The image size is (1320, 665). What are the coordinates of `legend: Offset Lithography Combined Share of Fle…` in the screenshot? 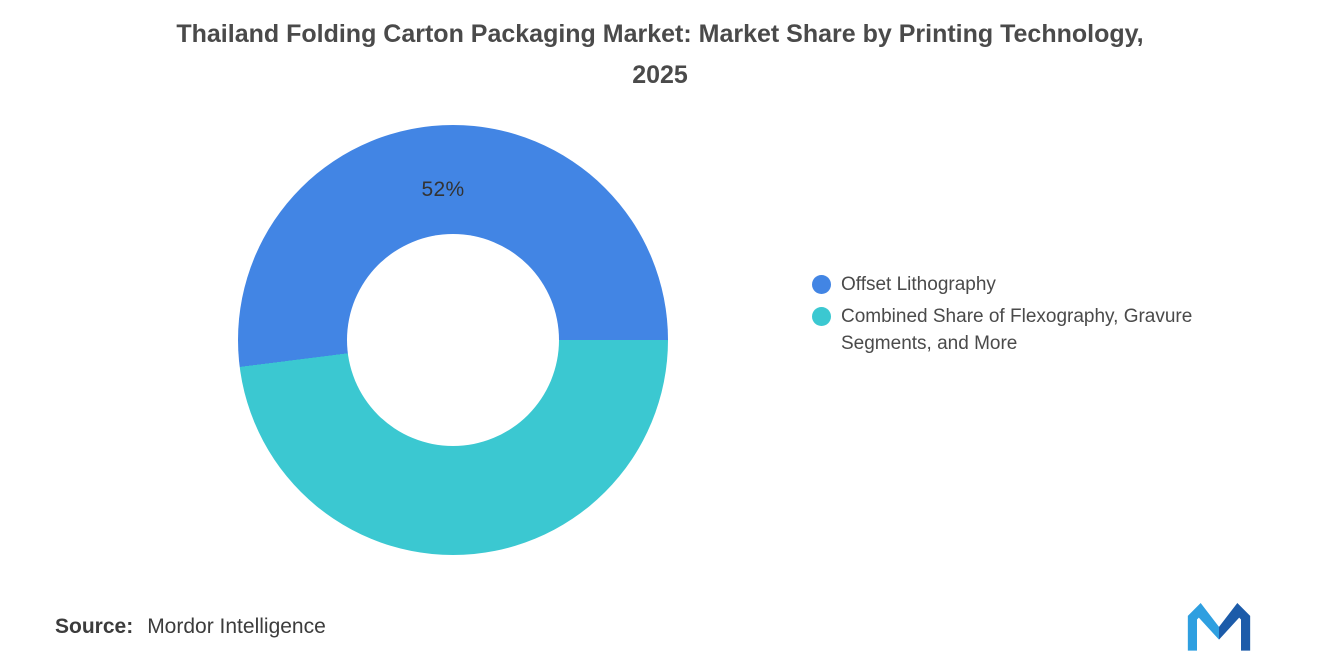 It's located at (1036, 314).